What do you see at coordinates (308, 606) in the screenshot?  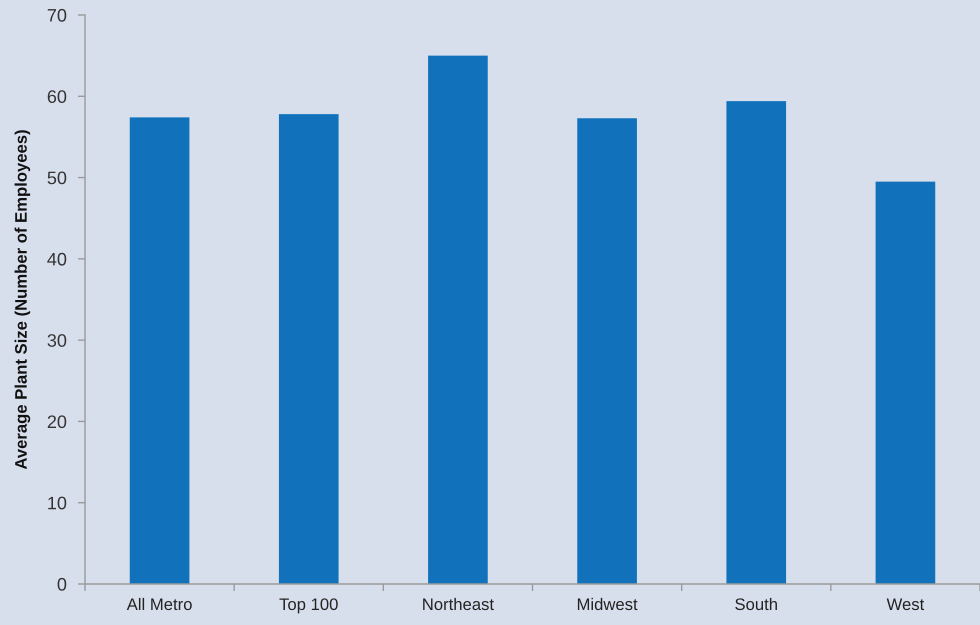 I see `x-tick-label: Top 100` at bounding box center [308, 606].